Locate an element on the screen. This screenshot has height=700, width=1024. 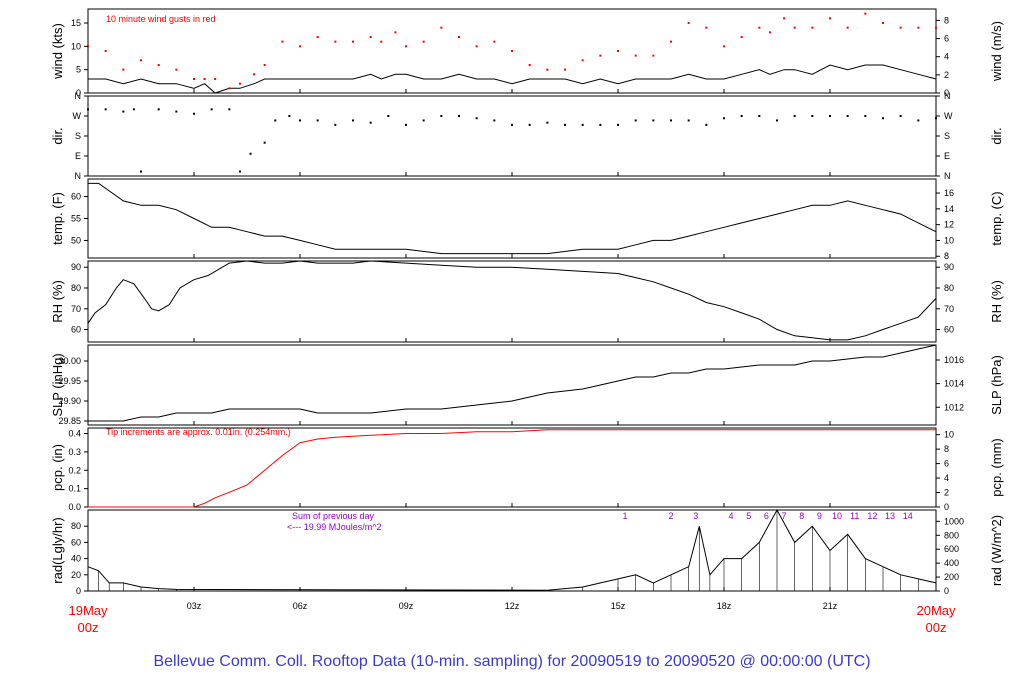
tick-label-left-rad: 20 is located at coordinates (76, 575).